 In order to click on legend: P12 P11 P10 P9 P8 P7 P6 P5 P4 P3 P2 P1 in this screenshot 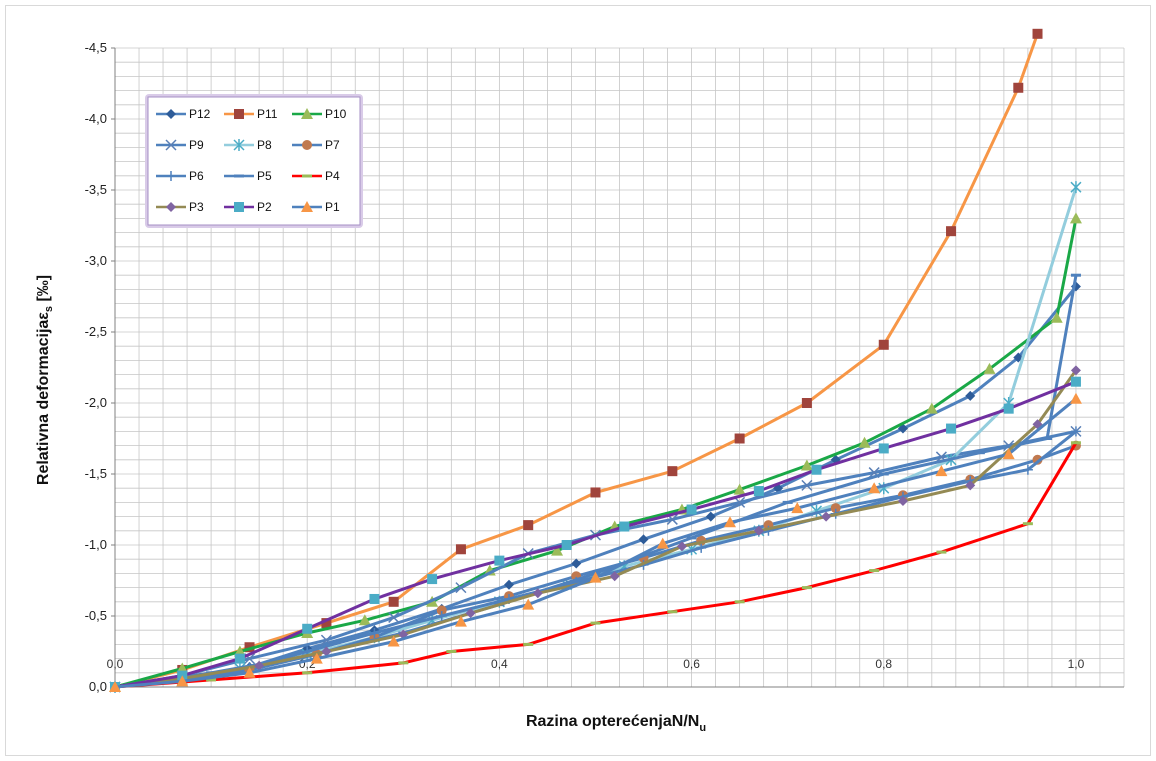, I will do `click(254, 161)`.